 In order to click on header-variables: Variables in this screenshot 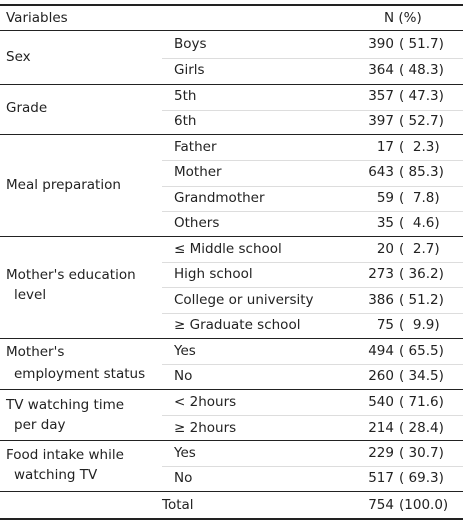, I will do `click(37, 18)`.